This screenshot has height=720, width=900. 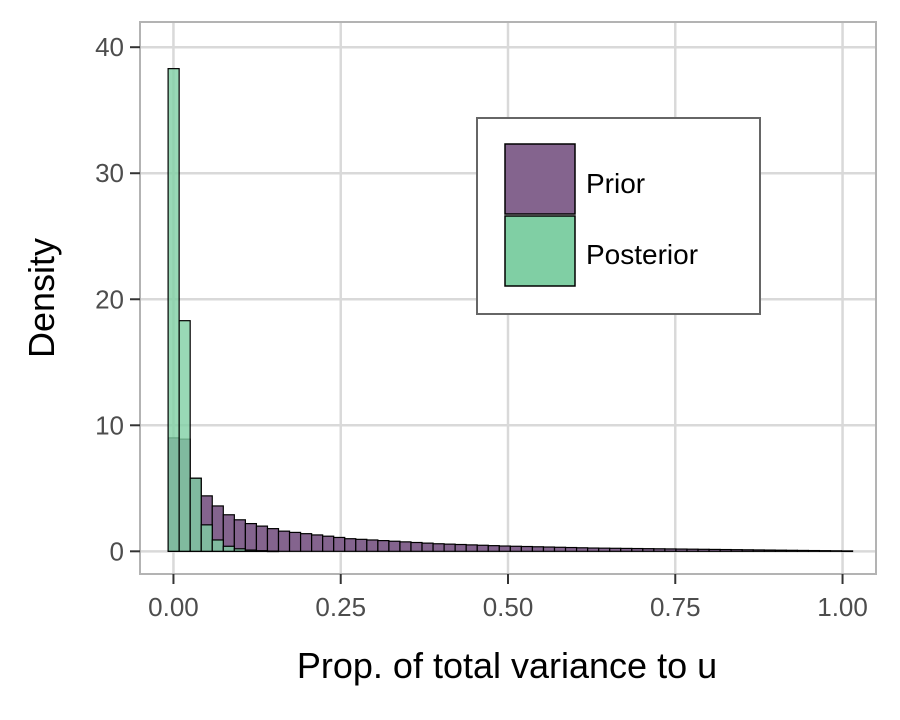 What do you see at coordinates (340, 607) in the screenshot?
I see `x-tick-label-1: 0.25` at bounding box center [340, 607].